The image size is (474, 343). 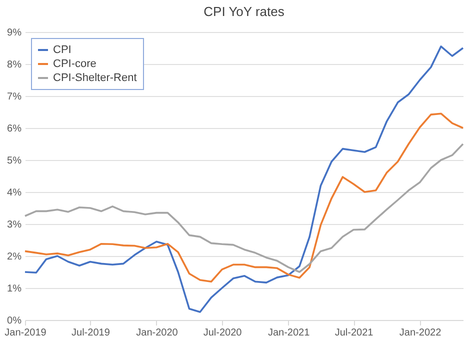 I want to click on y-tick-label: 8%, so click(x=14, y=65).